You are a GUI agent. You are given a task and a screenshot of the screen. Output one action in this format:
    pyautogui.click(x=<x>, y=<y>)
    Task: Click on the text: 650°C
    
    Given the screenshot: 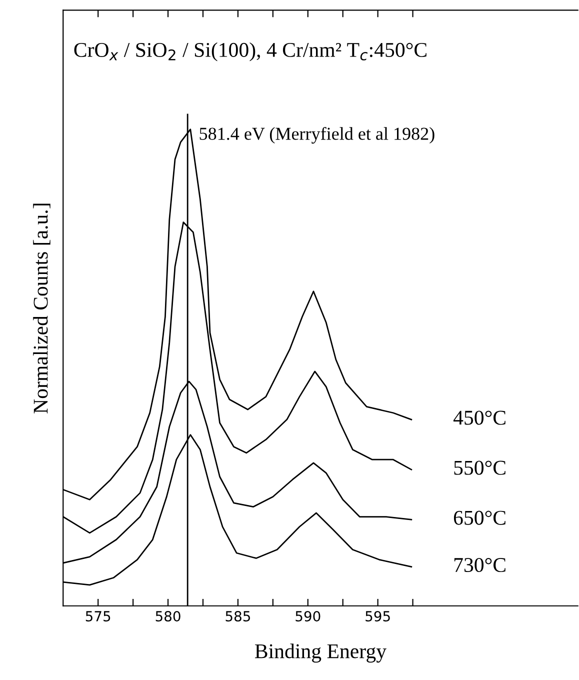 What is the action you would take?
    pyautogui.click(x=480, y=517)
    